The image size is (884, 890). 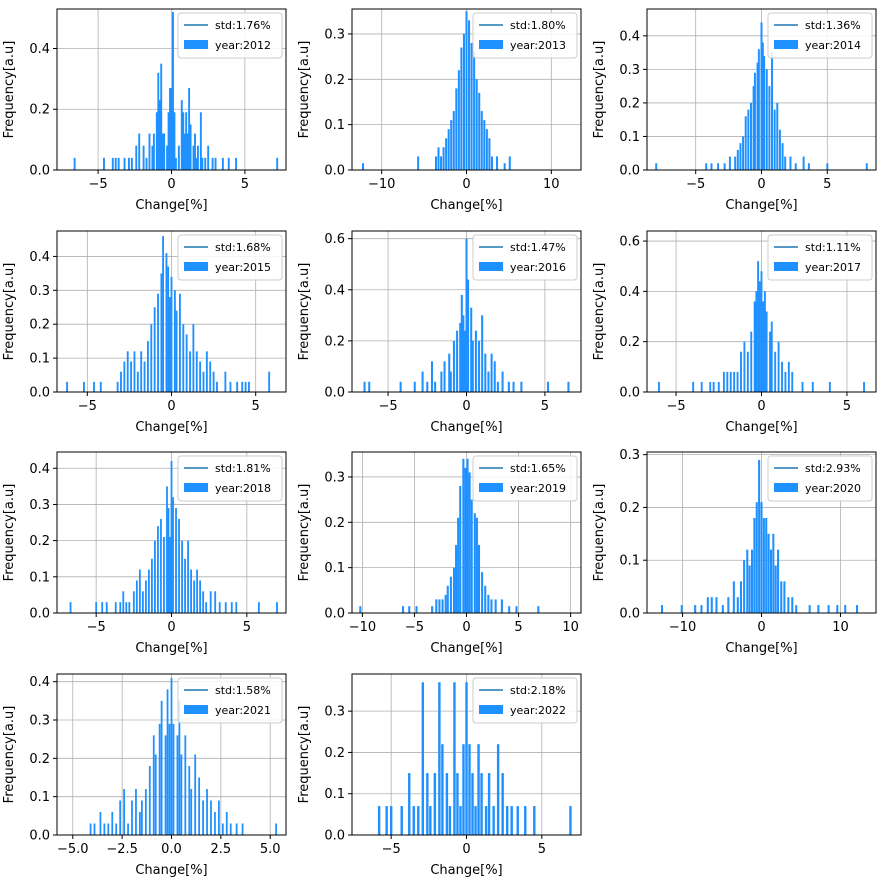 I want to click on y-tick-label: 0.0, so click(x=629, y=614).